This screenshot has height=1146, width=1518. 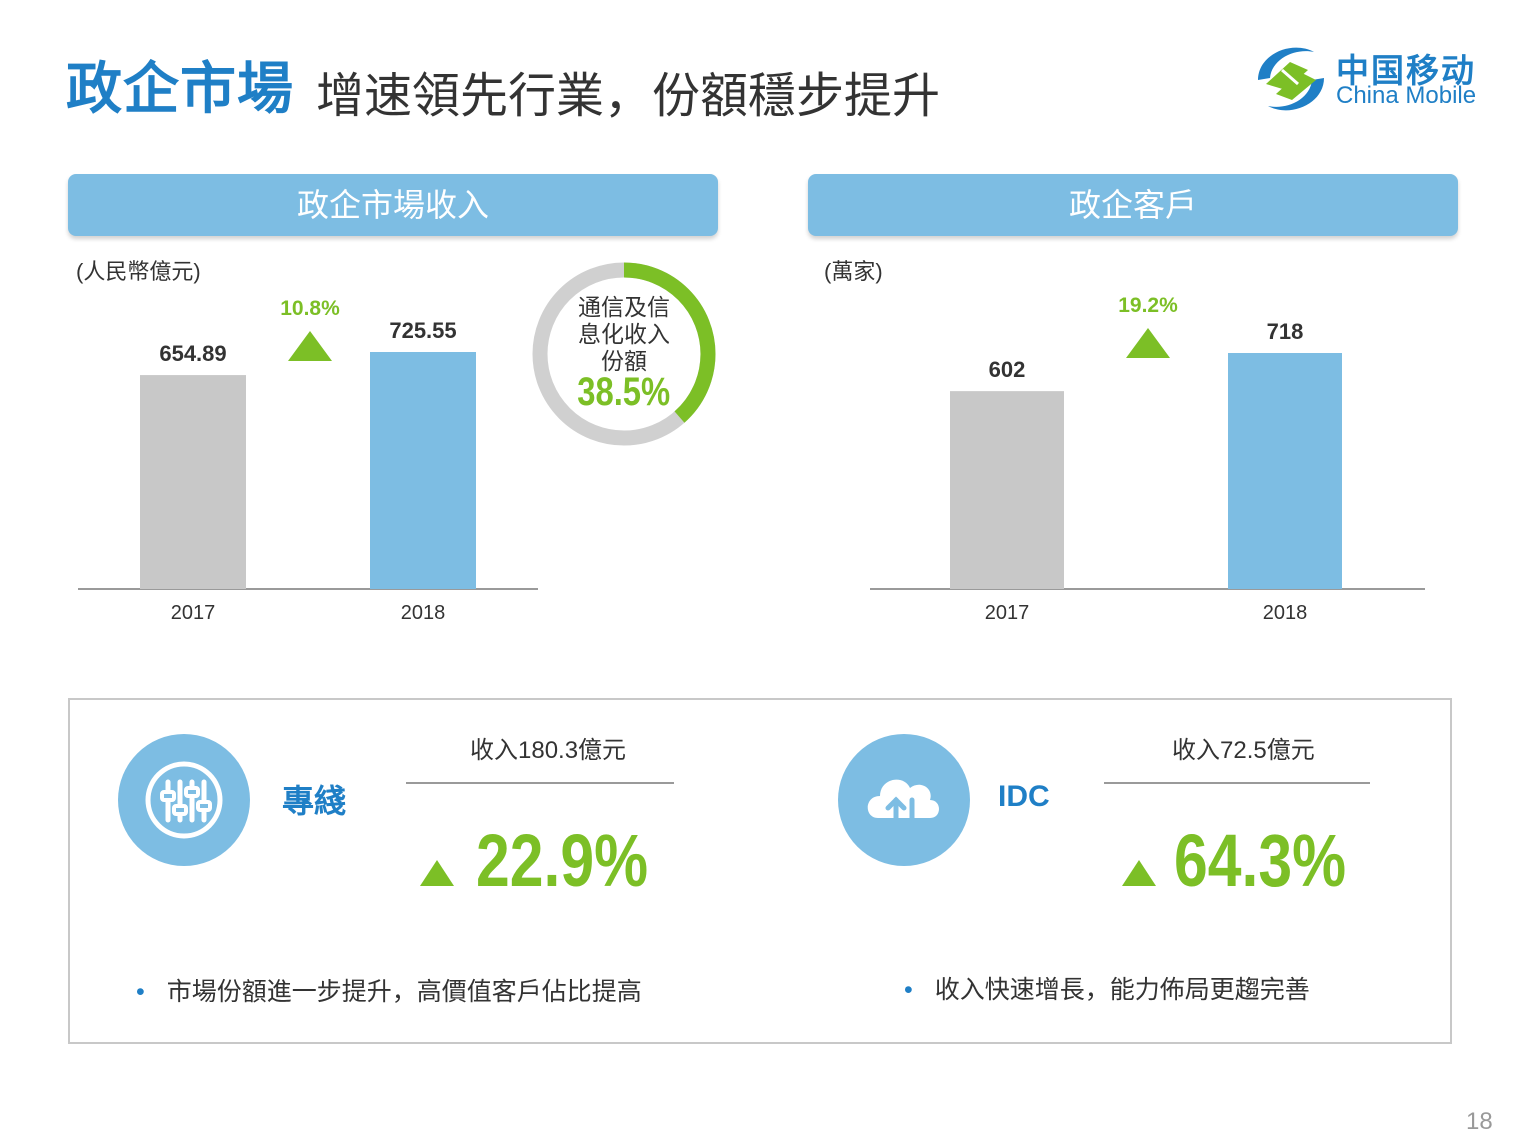 I want to click on cloud-transfer-icon, so click(x=903, y=806).